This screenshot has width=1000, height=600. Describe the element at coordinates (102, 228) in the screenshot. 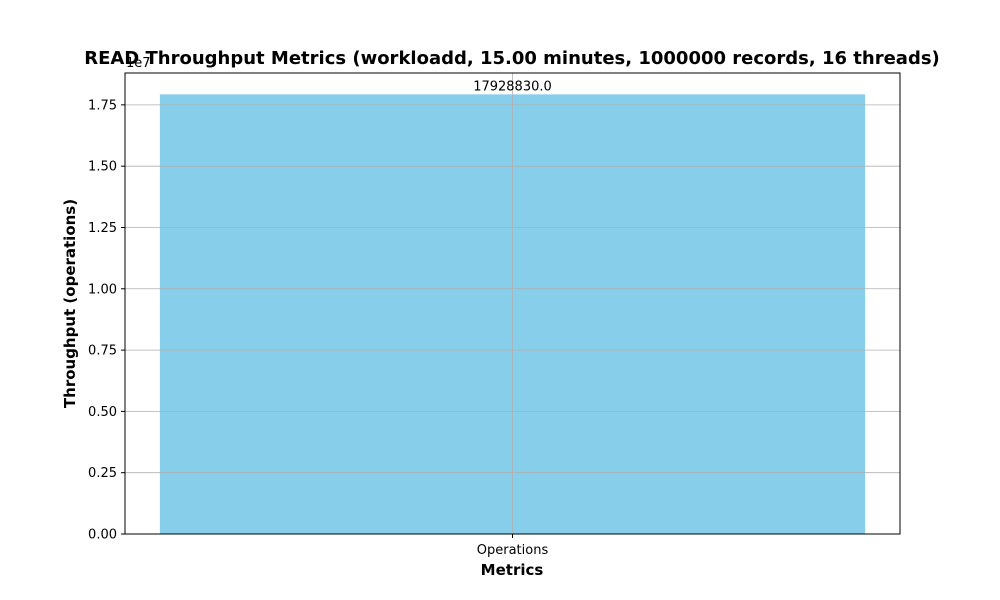

I see `y-tick-label: 1.25` at that location.